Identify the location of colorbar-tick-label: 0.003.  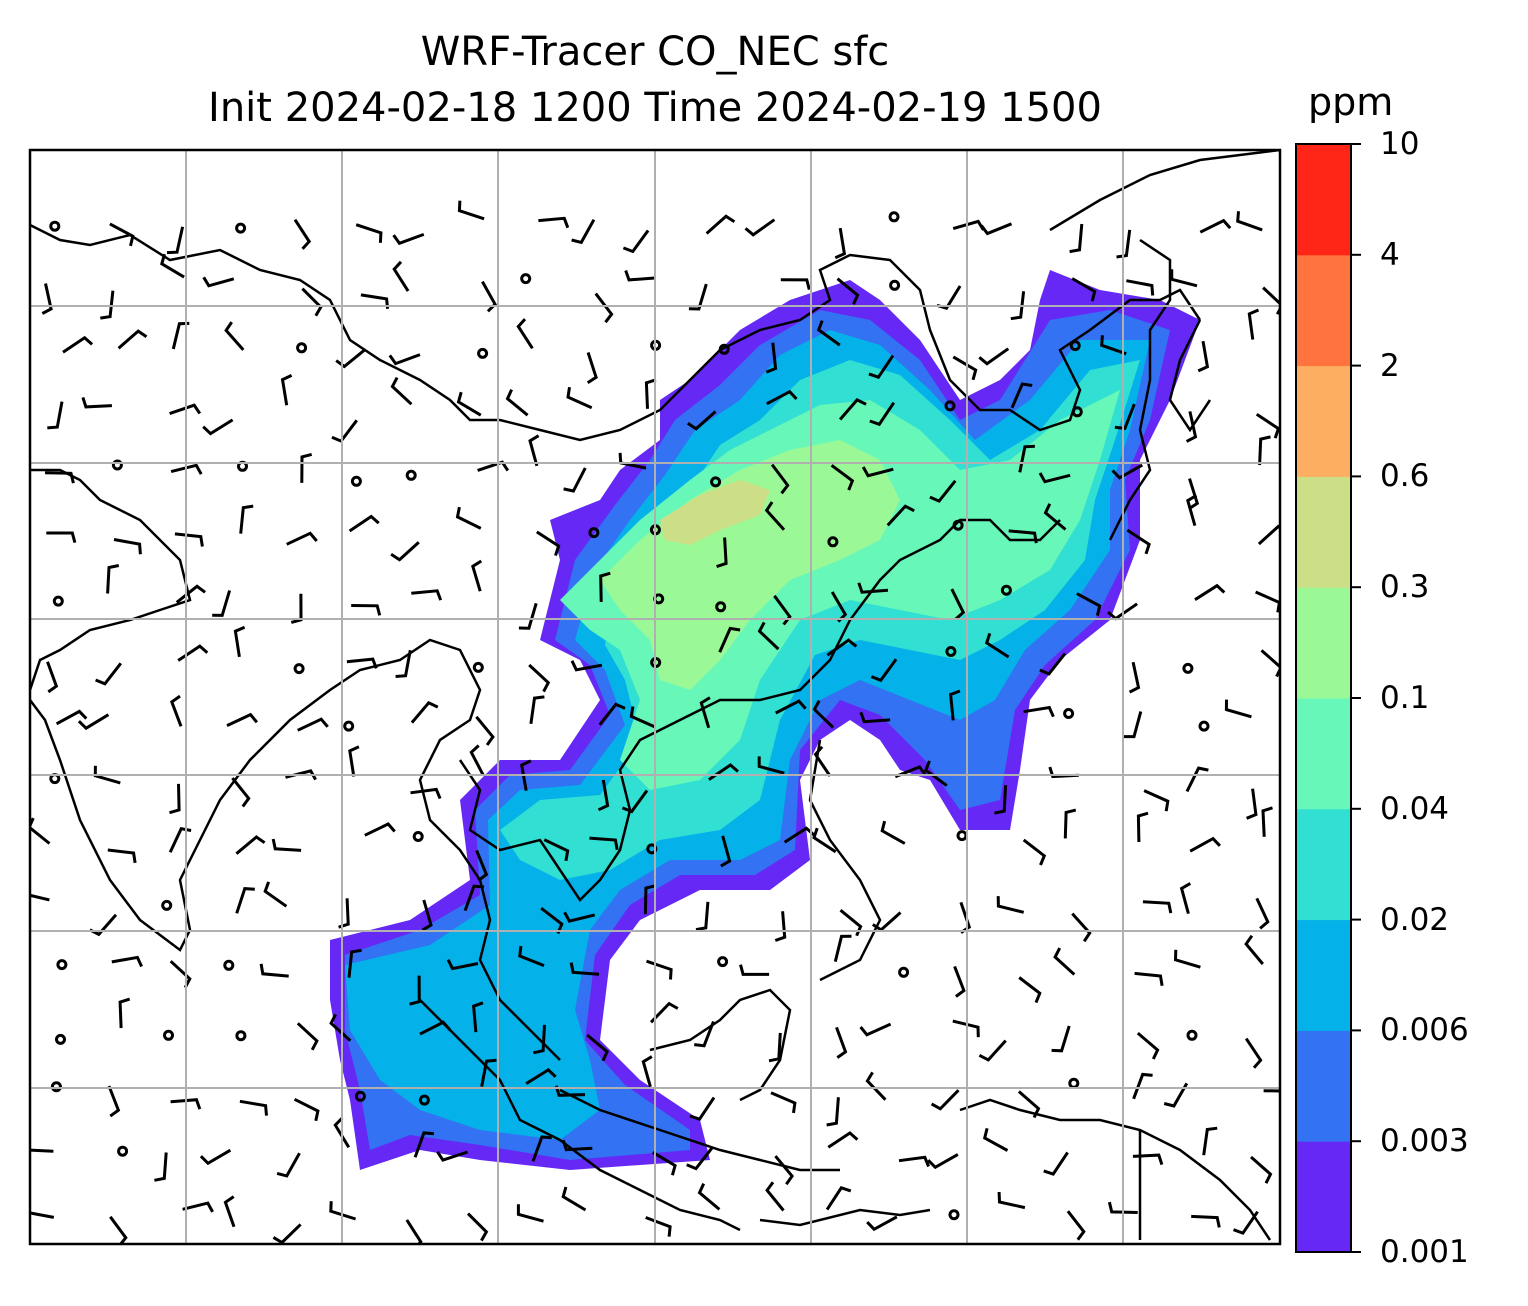
(1424, 1141).